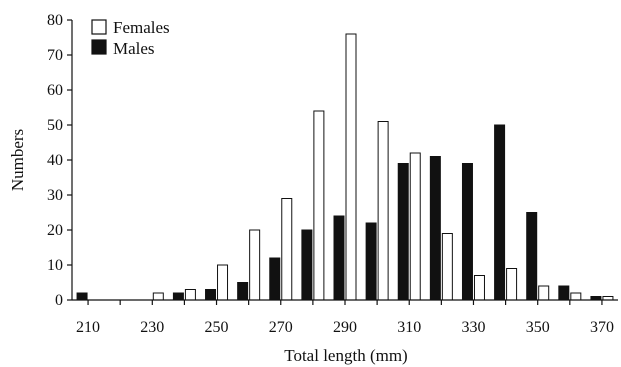 The image size is (621, 367). I want to click on x-tick-label-250: 250, so click(217, 327).